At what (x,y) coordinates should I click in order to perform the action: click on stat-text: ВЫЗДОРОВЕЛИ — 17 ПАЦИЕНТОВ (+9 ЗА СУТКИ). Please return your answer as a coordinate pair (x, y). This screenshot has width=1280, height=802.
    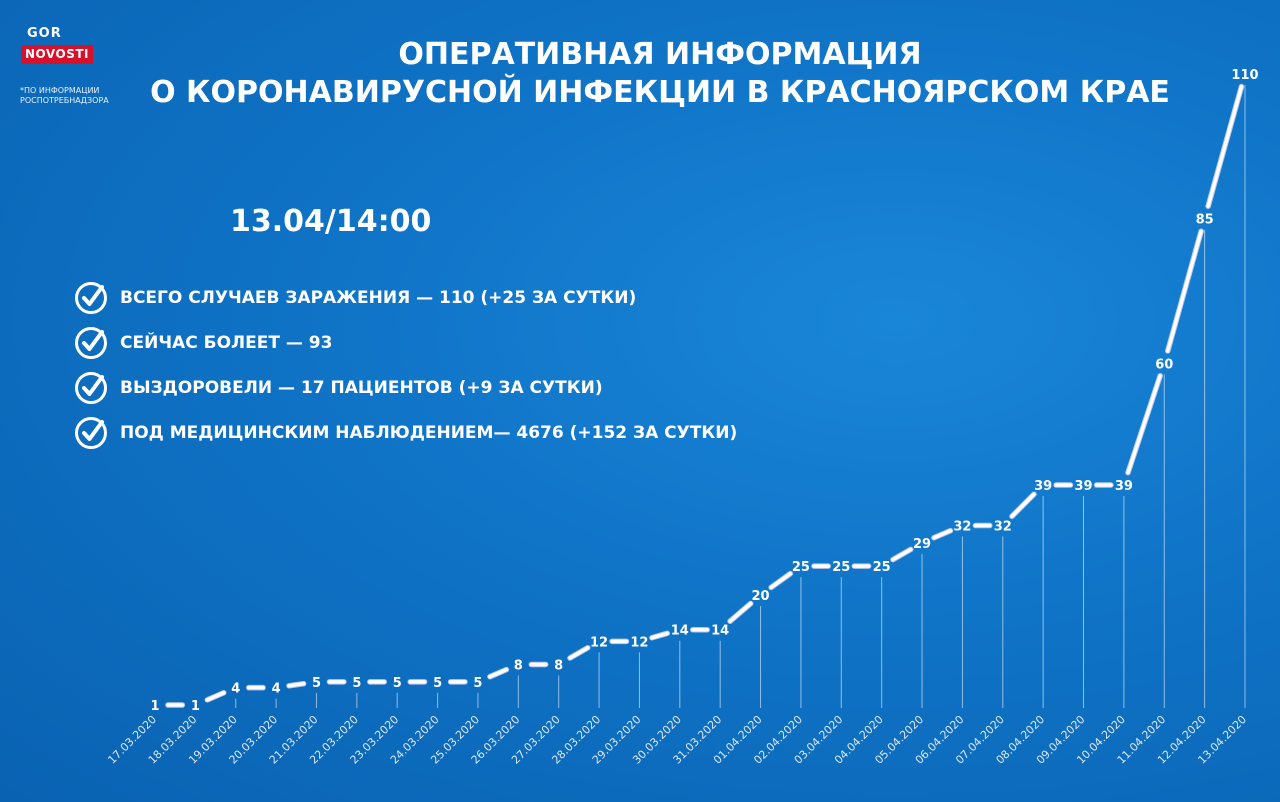
    Looking at the image, I should click on (361, 388).